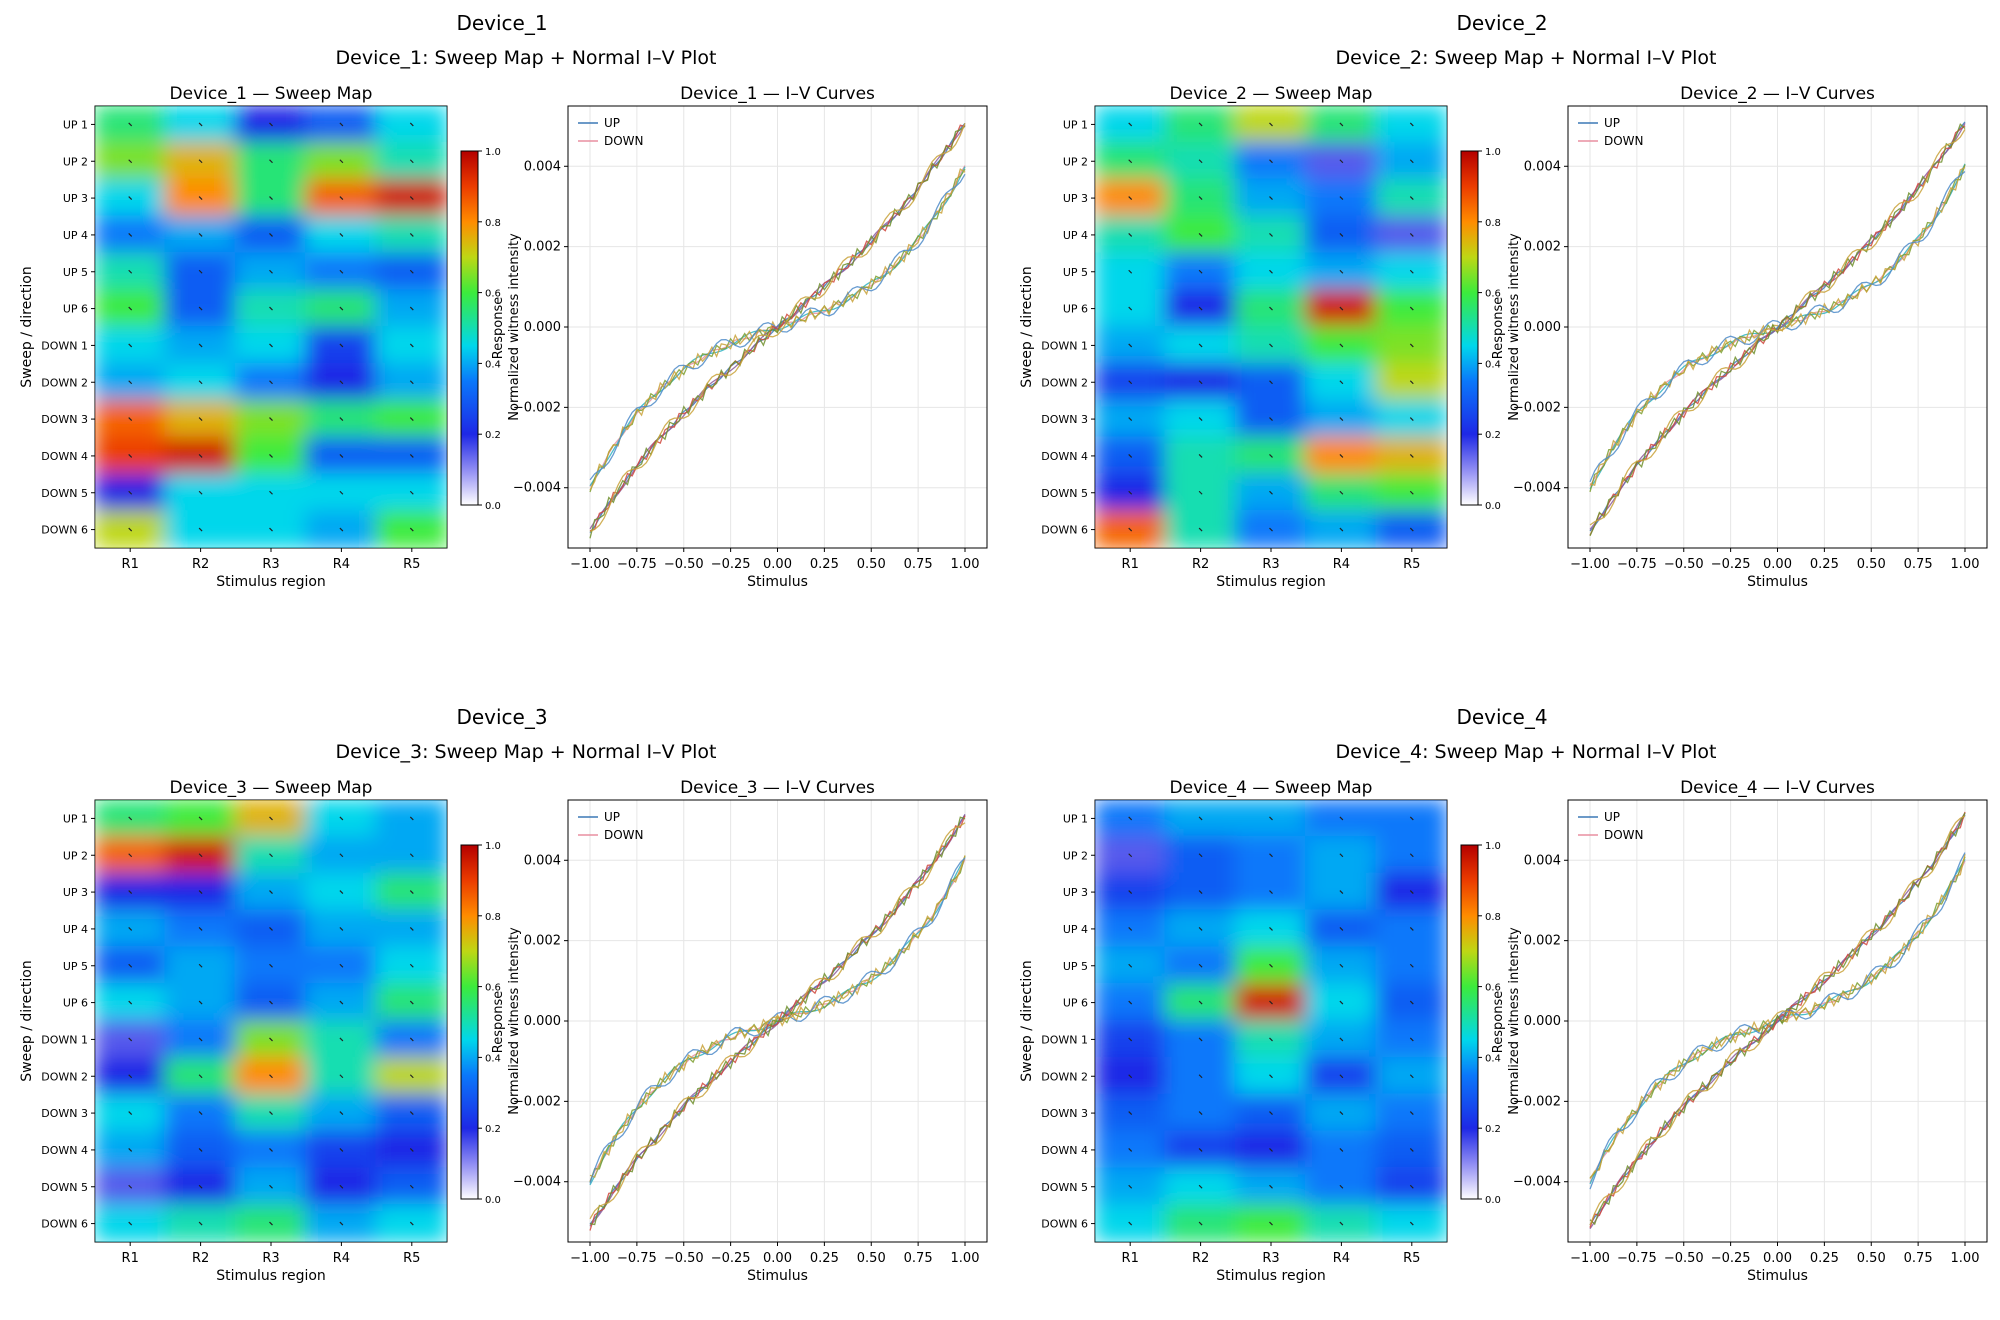 The height and width of the screenshot is (1320, 2000). Describe the element at coordinates (612, 817) in the screenshot. I see `legend-label-up: UP` at that location.